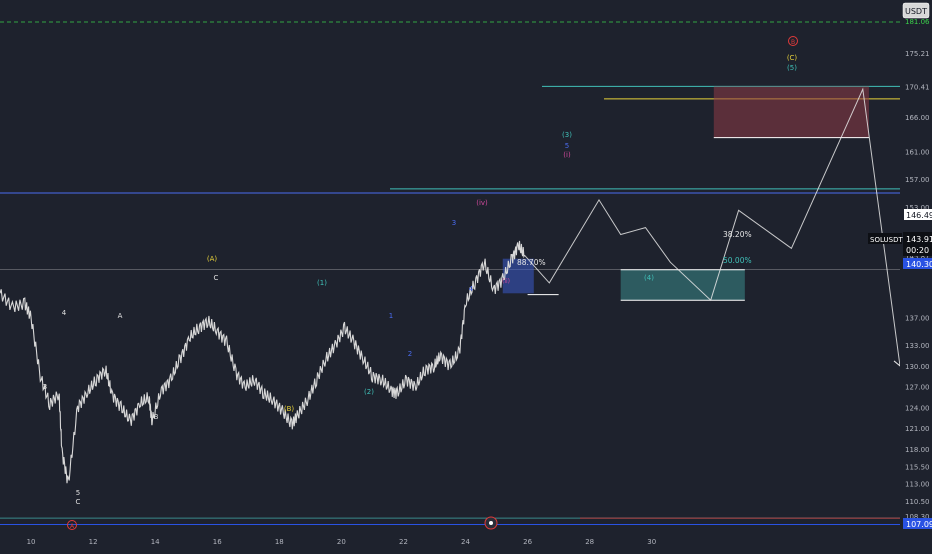  I want to click on price-tag-107: 107.09, so click(917, 523).